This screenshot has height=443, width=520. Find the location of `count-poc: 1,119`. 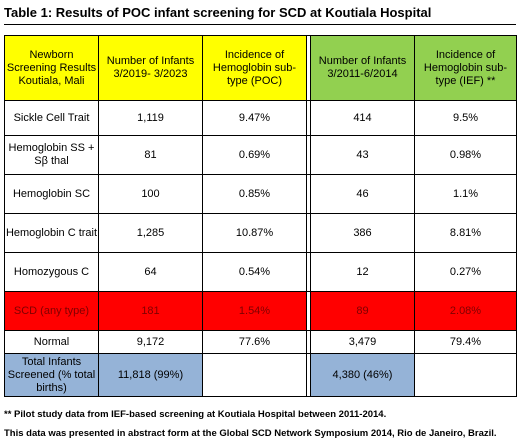

count-poc: 1,119 is located at coordinates (150, 118).